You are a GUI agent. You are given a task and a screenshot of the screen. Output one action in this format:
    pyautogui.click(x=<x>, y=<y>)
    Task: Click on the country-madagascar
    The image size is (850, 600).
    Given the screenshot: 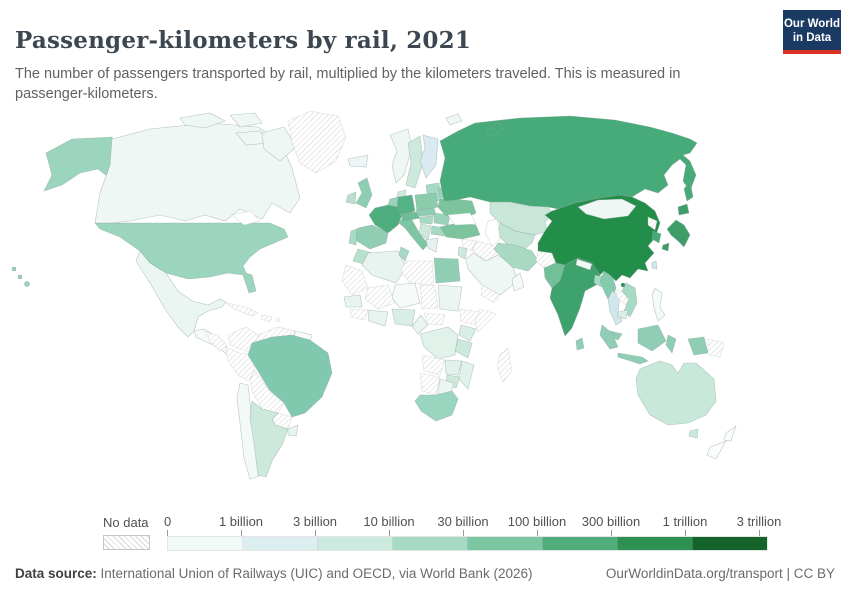 What is the action you would take?
    pyautogui.click(x=504, y=365)
    